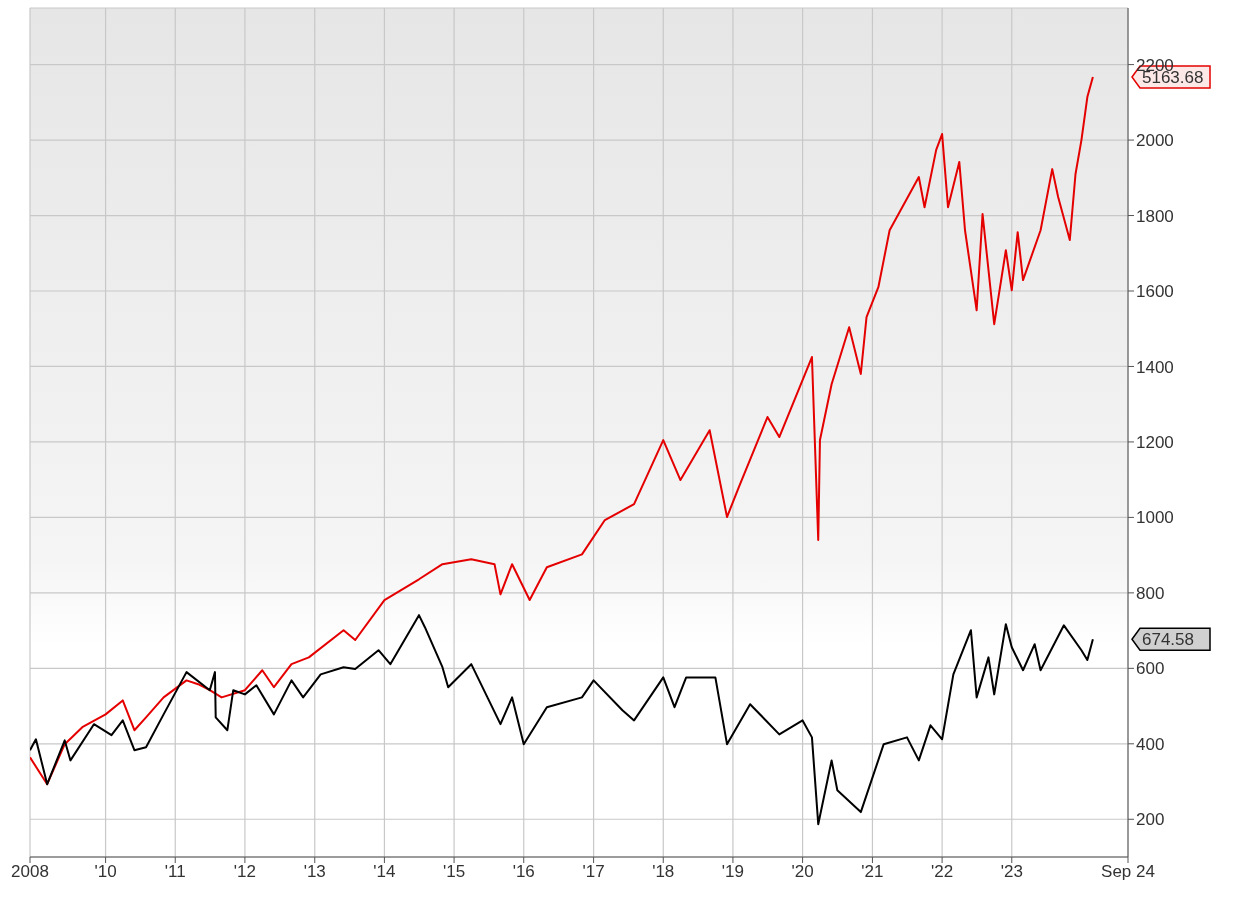  I want to click on y-tick-label: 800, so click(1150, 593).